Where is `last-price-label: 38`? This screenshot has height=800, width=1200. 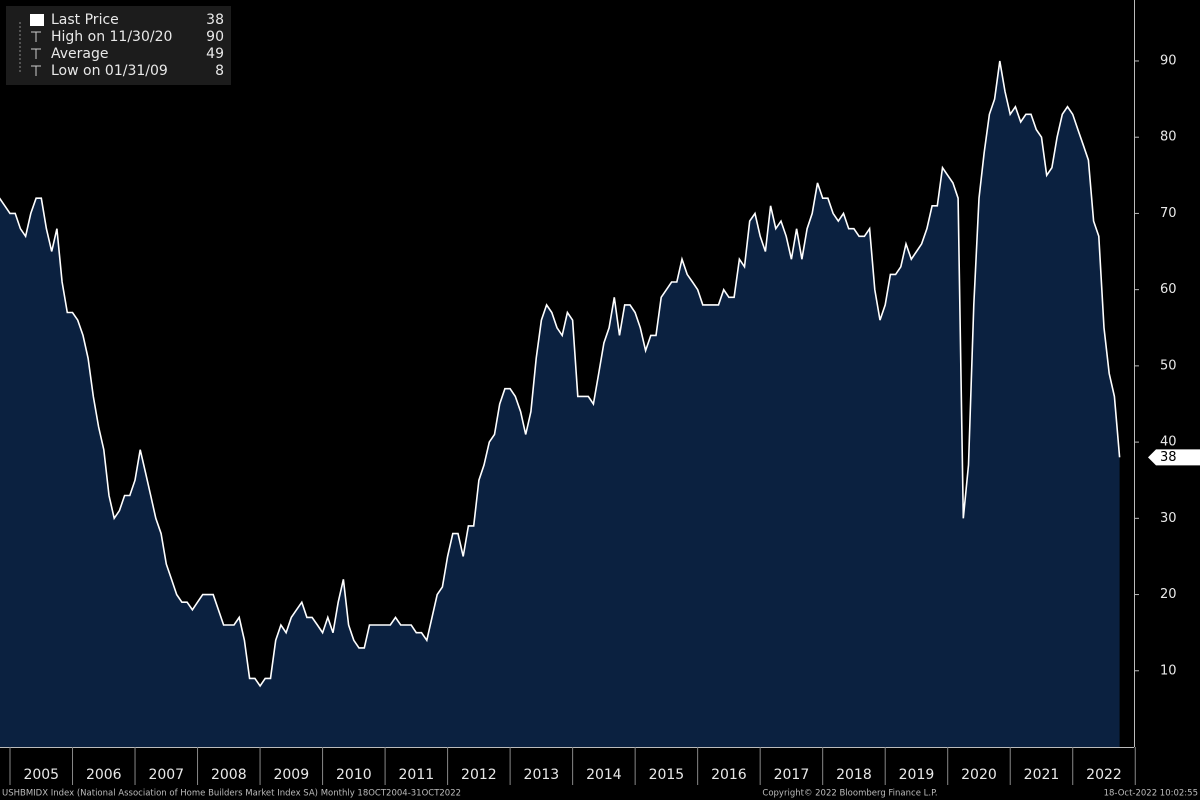 last-price-label: 38 is located at coordinates (1168, 457).